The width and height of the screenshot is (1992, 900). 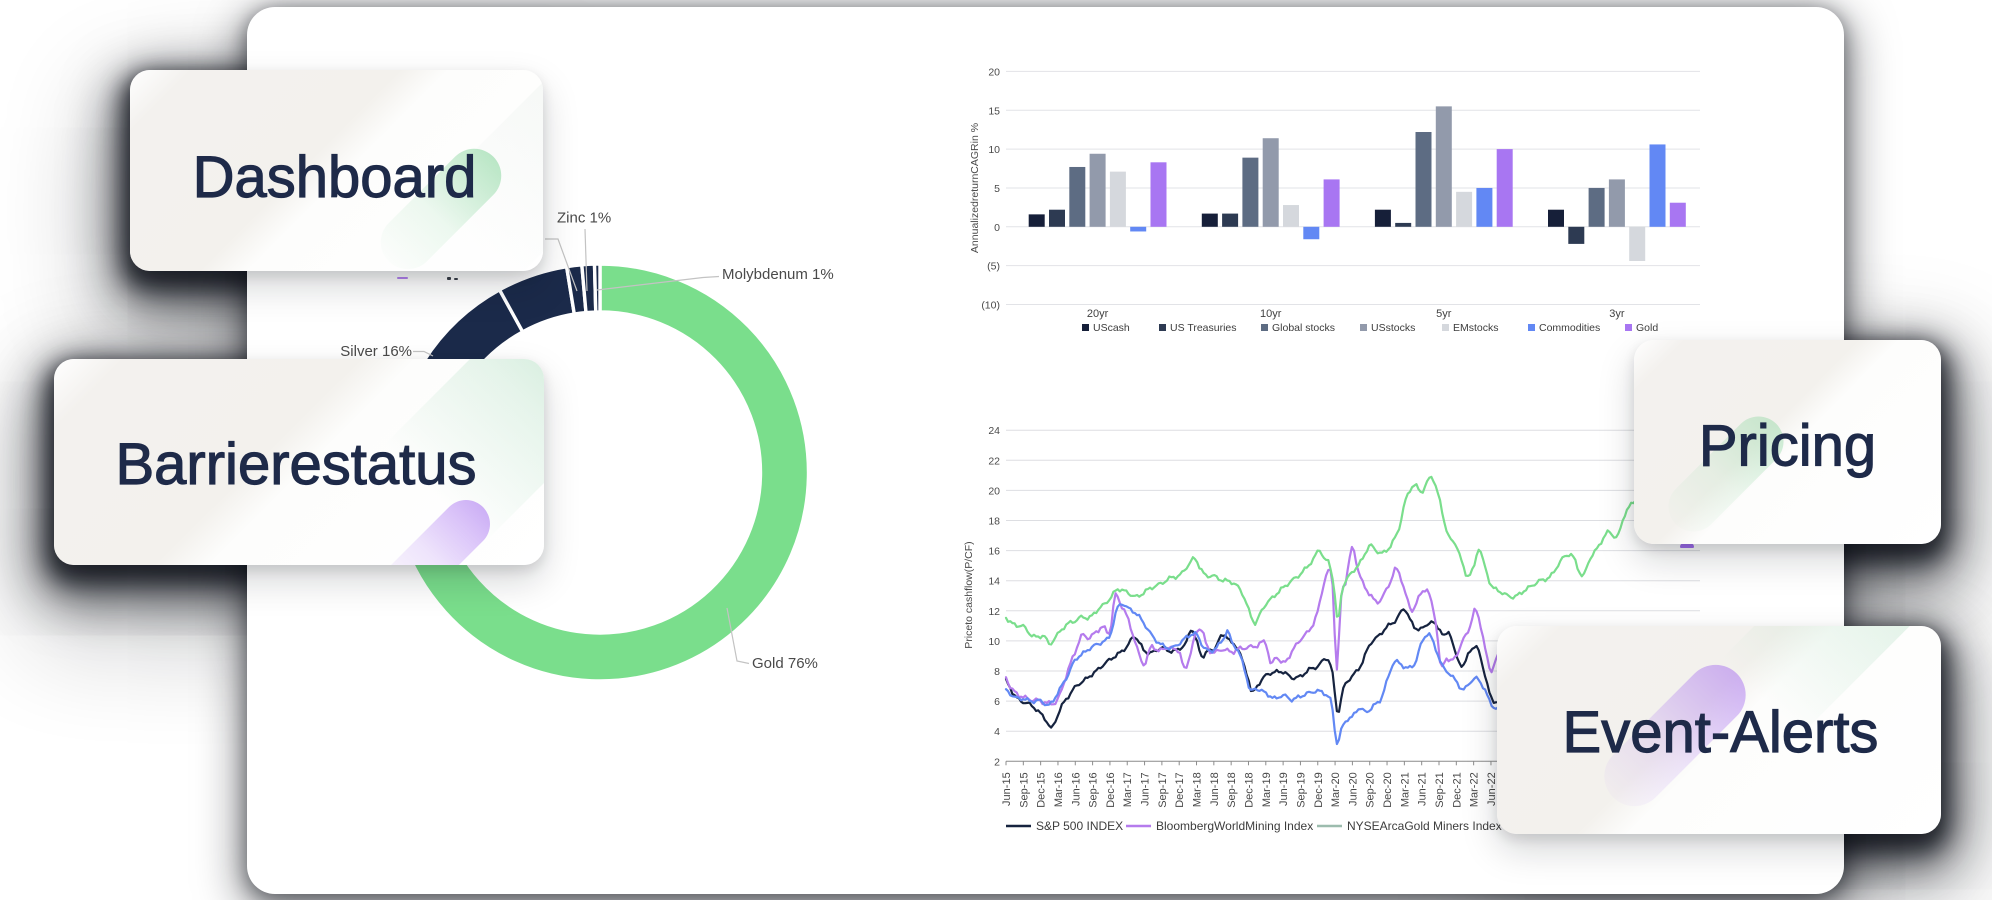 What do you see at coordinates (997, 762) in the screenshot?
I see `y-tick-label: 2` at bounding box center [997, 762].